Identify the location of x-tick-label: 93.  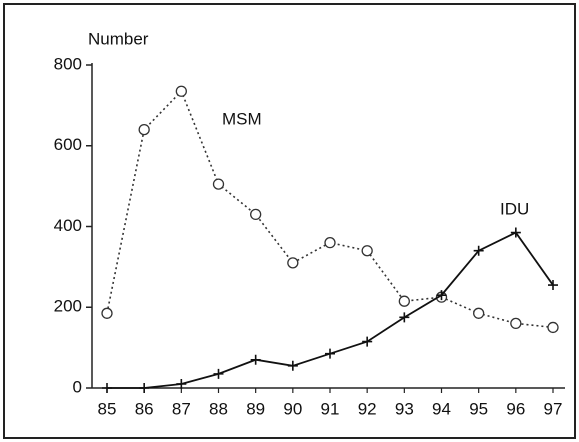
(404, 408).